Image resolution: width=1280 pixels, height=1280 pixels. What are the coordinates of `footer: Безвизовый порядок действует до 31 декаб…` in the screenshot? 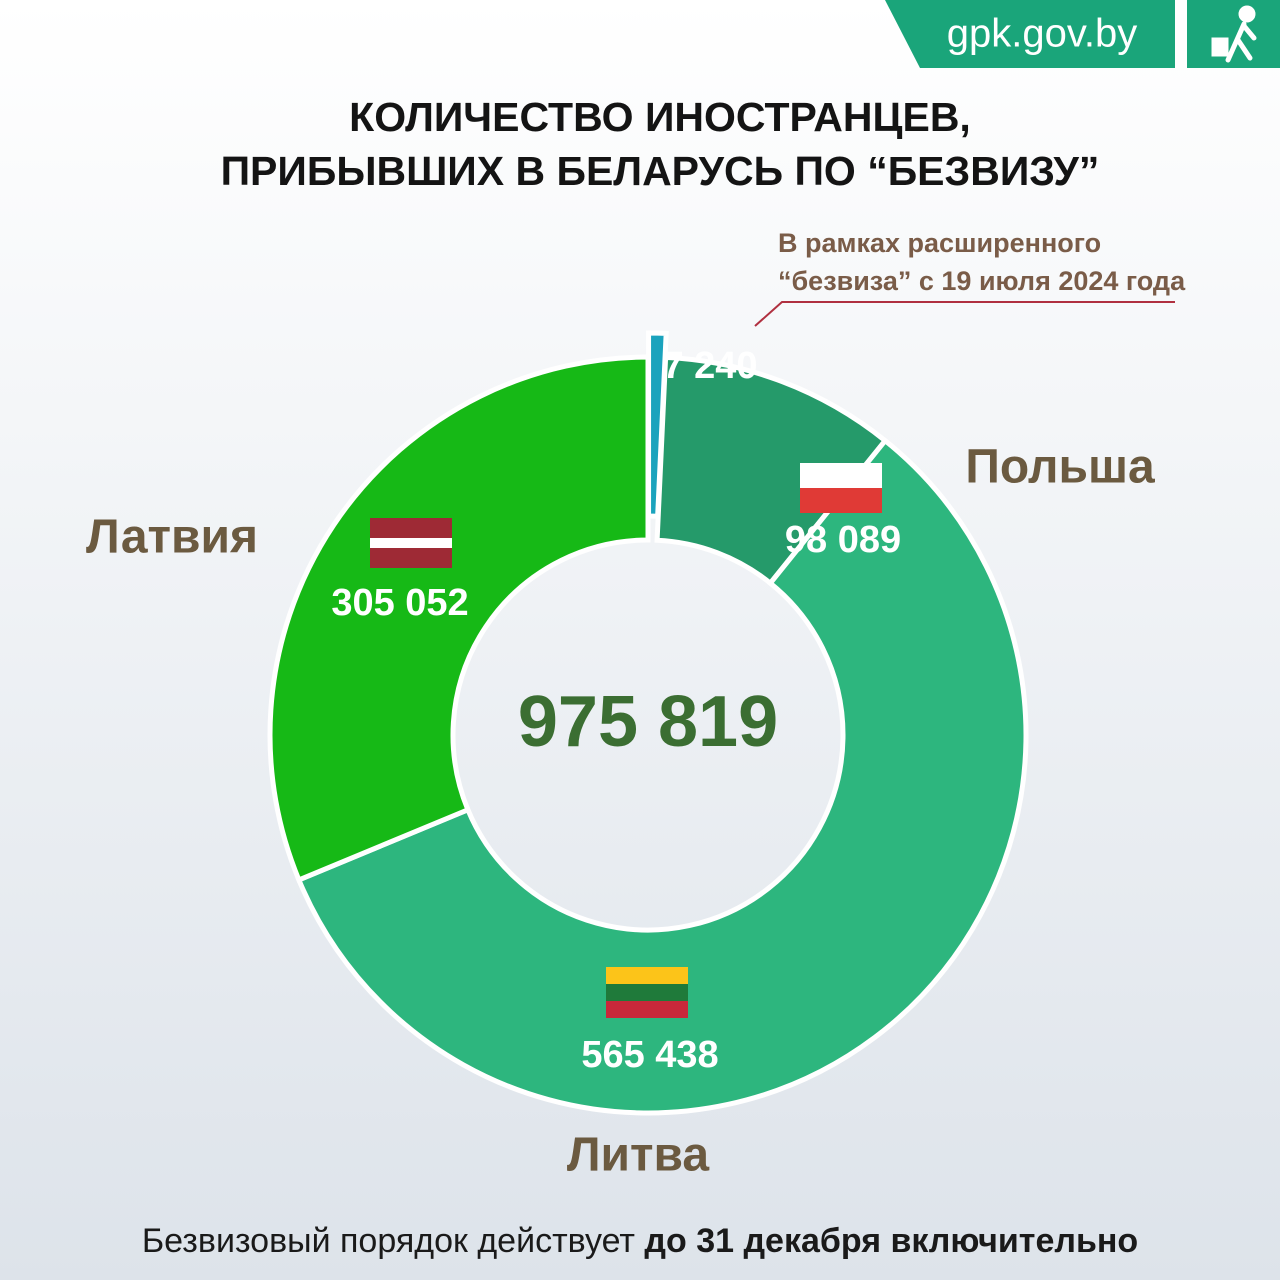 It's located at (640, 1241).